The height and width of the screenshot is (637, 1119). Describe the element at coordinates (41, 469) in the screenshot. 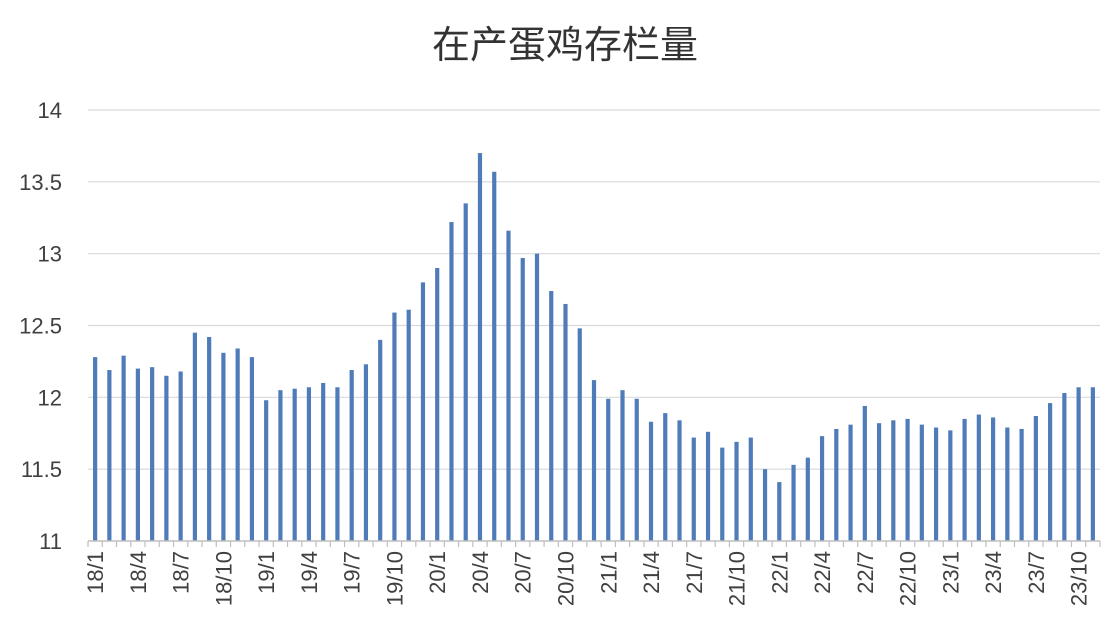

I see `y-tick-label: 11.5` at that location.